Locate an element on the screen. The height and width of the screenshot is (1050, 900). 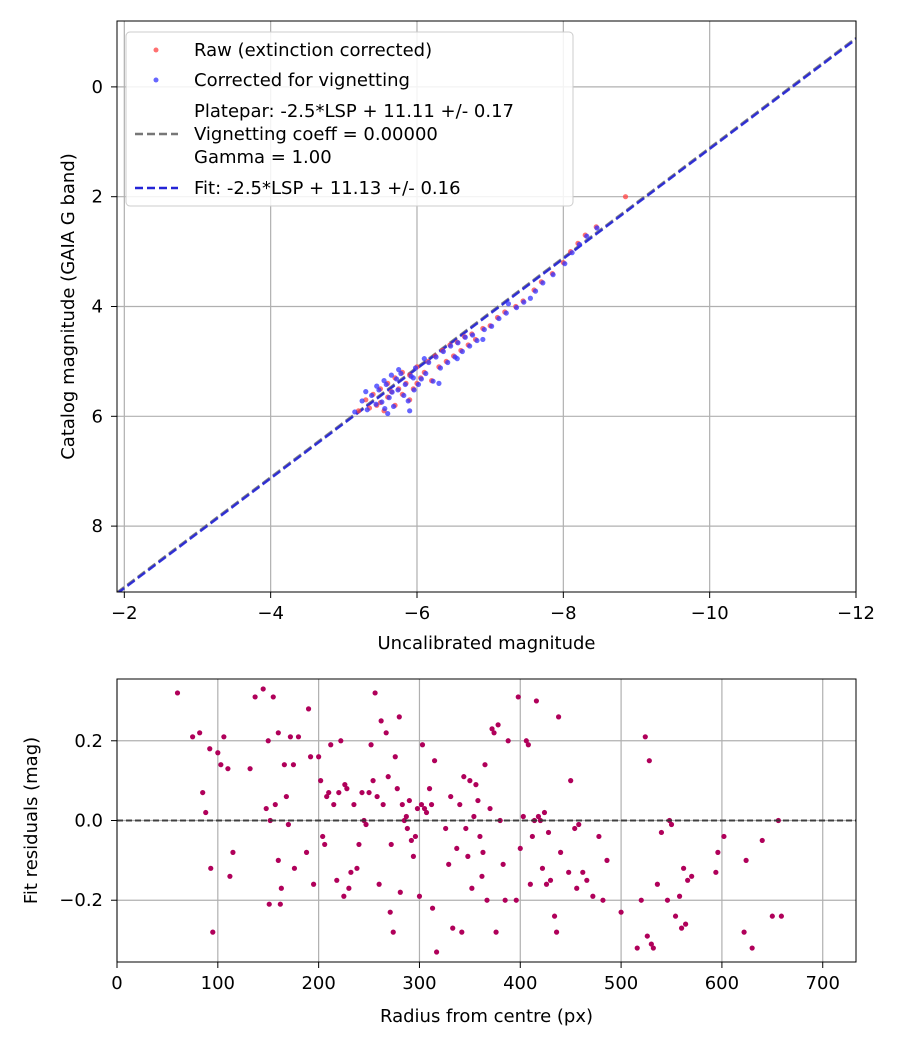
top-x-tick-label: −2 is located at coordinates (124, 613).